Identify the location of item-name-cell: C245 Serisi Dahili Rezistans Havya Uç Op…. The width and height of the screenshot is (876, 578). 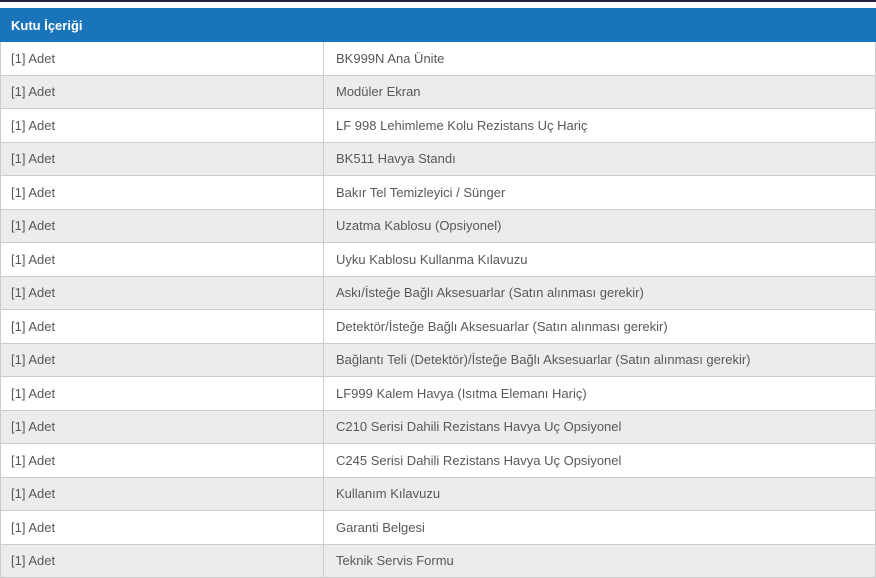
(599, 460).